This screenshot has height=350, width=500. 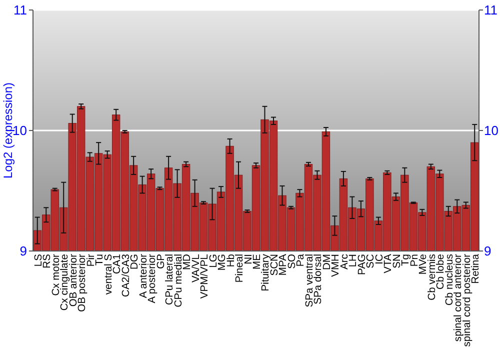 I want to click on x-tick-label: spinal cord posterior, so click(x=467, y=300).